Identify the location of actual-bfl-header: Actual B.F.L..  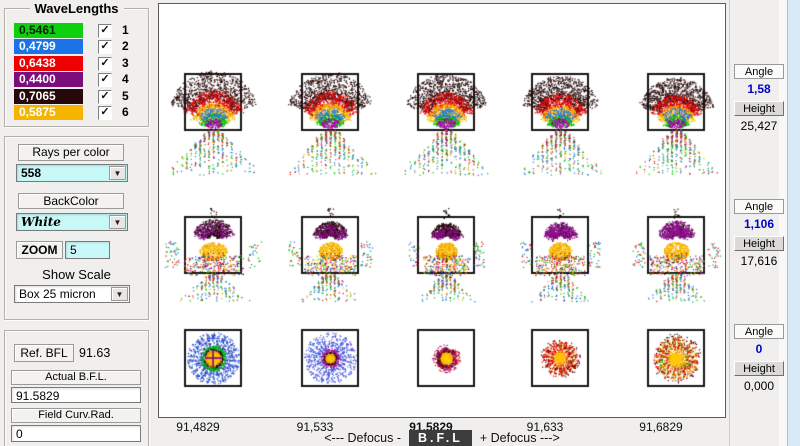
(76, 377).